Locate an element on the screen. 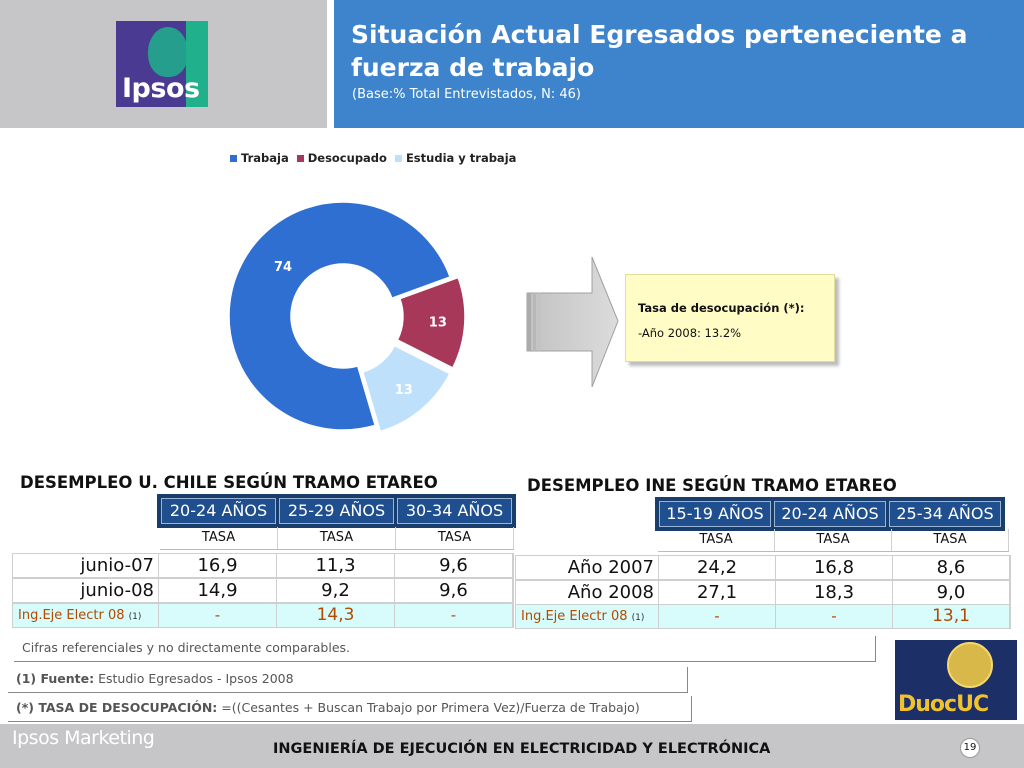 This screenshot has width=1024, height=768. ipsos-logo: Ipsos is located at coordinates (162, 64).